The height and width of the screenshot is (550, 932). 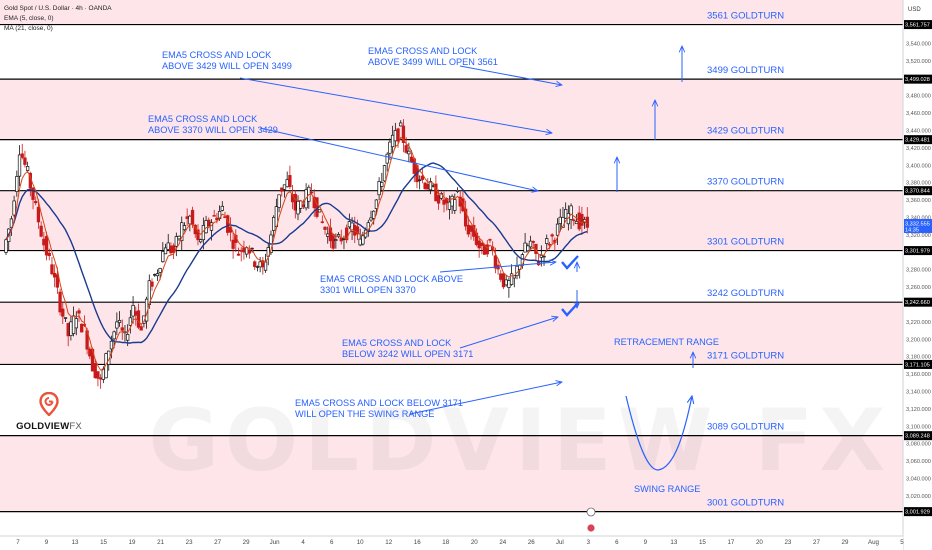 What do you see at coordinates (360, 542) in the screenshot?
I see `time-tick-label: 10` at bounding box center [360, 542].